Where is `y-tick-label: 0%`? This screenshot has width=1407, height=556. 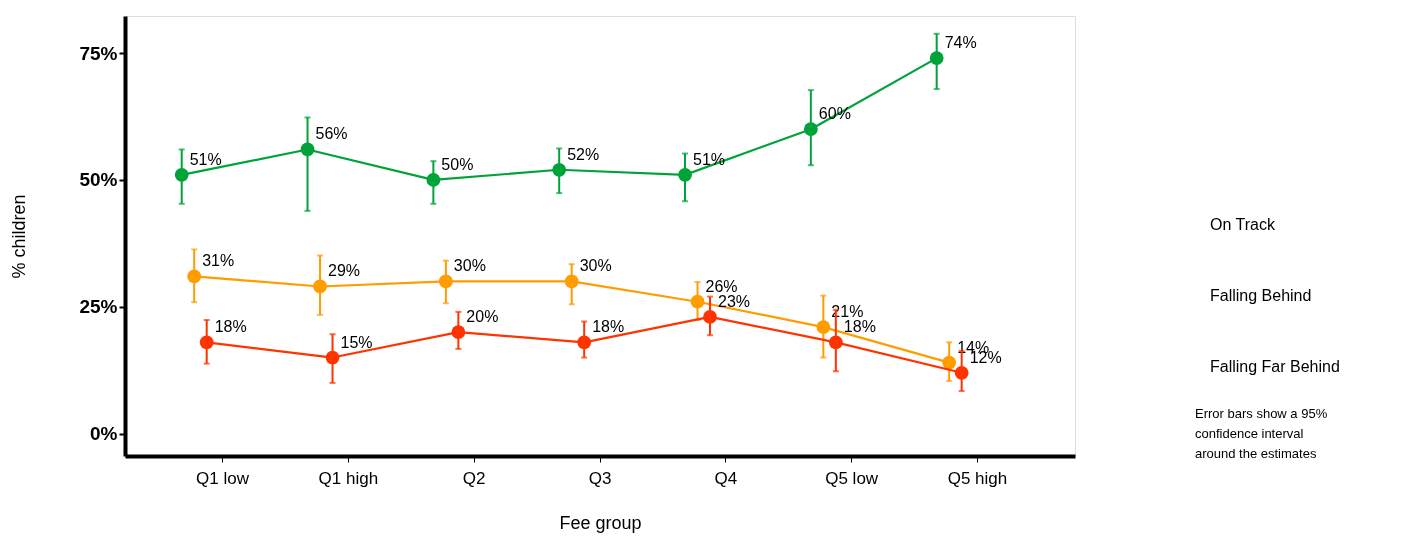
y-tick-label: 0% is located at coordinates (104, 434).